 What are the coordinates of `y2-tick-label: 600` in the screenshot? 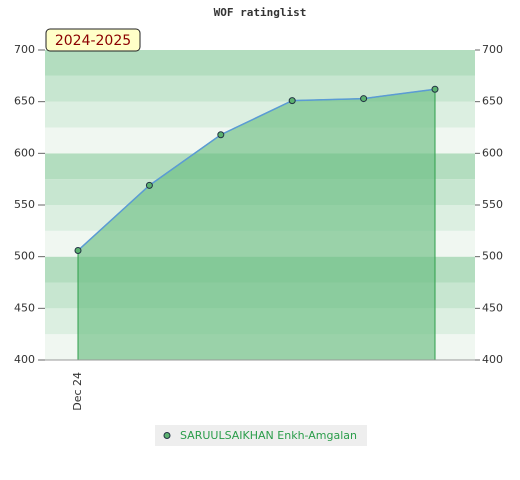 It's located at (492, 152).